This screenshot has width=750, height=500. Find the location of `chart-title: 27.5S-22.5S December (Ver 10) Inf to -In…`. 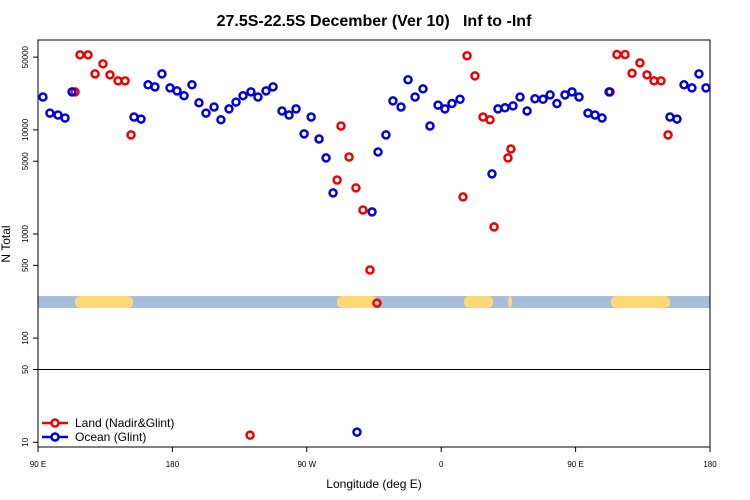

chart-title: 27.5S-22.5S December (Ver 10) Inf to -In… is located at coordinates (374, 21).